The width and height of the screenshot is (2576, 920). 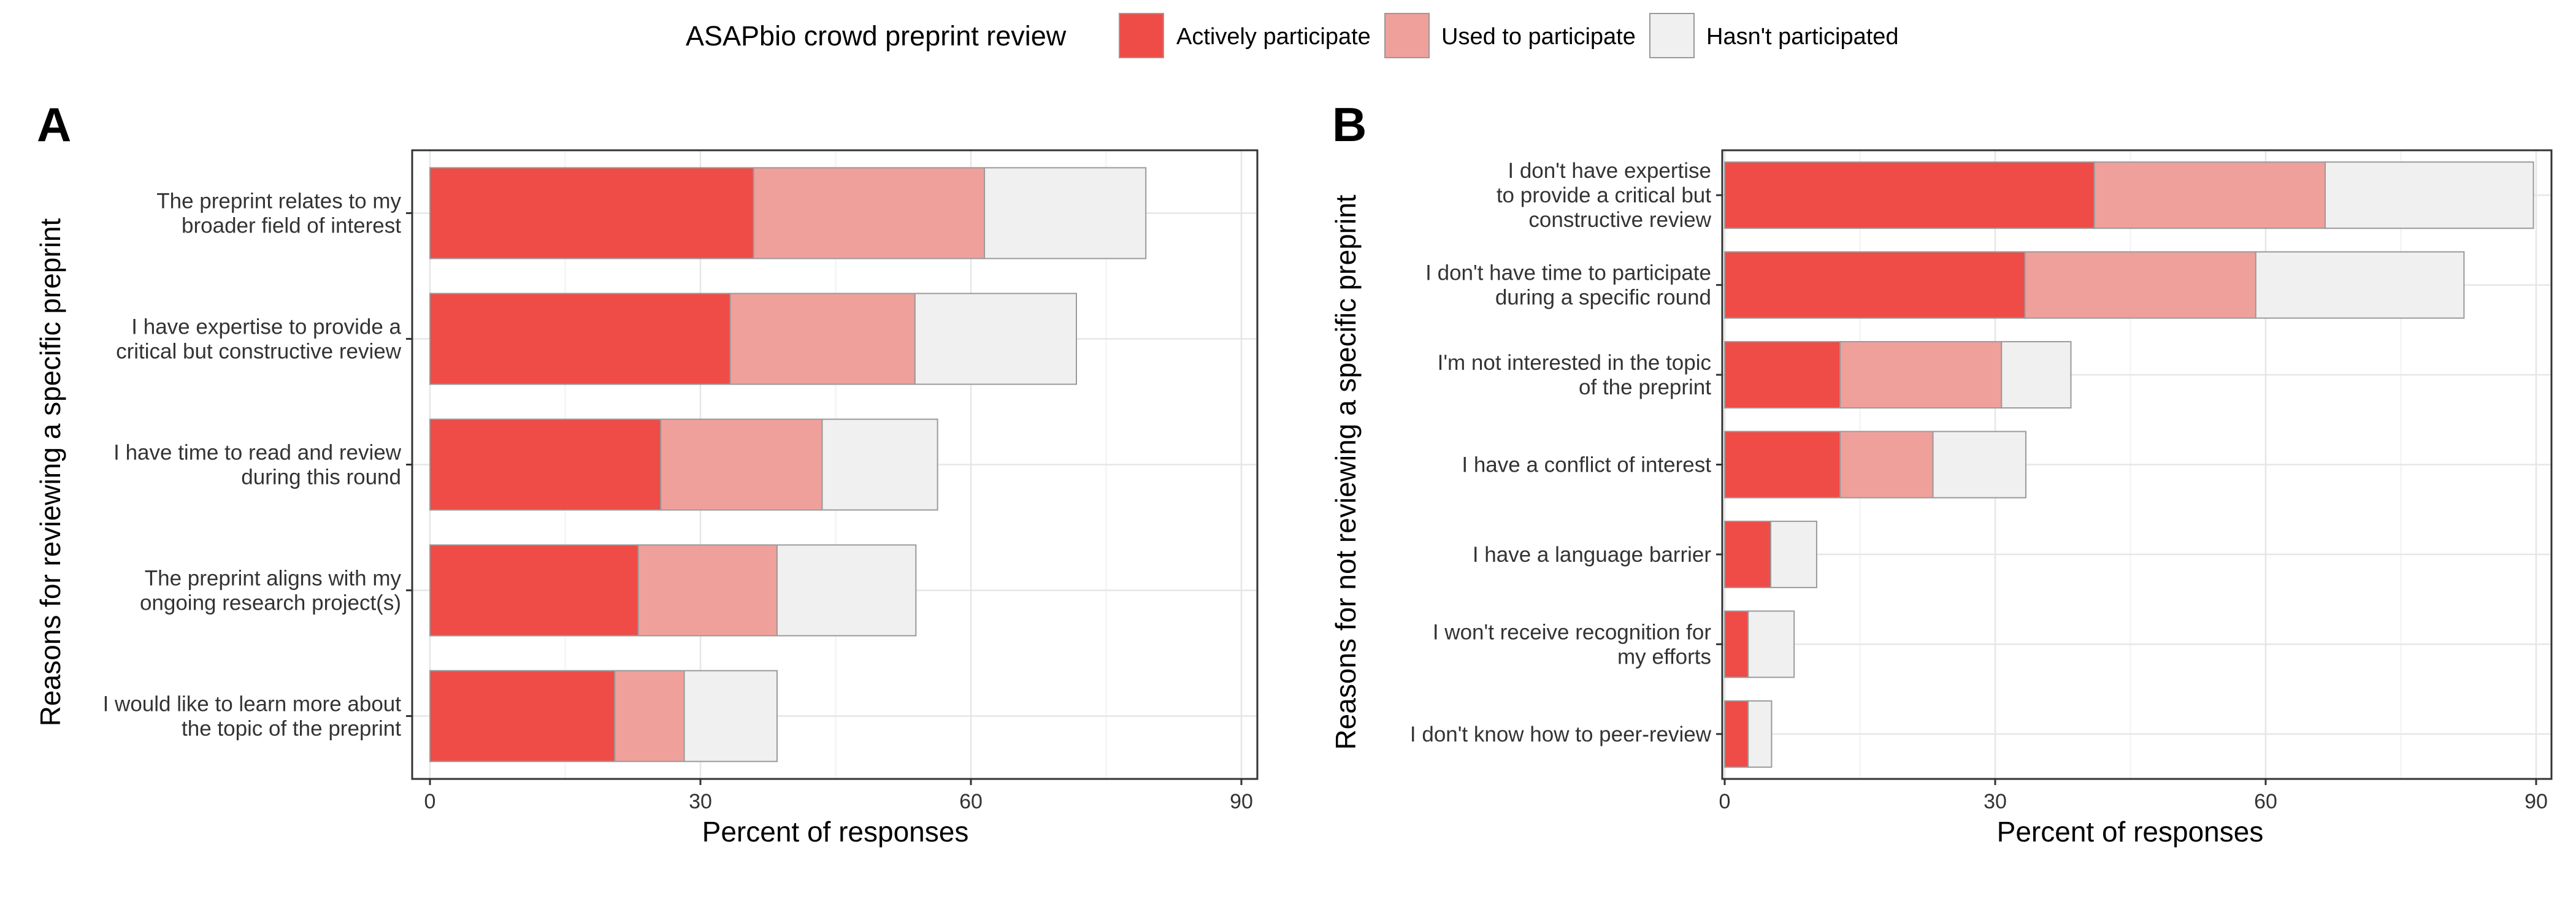 I want to click on category-label-line: I have a conflict of interest, so click(x=1586, y=465).